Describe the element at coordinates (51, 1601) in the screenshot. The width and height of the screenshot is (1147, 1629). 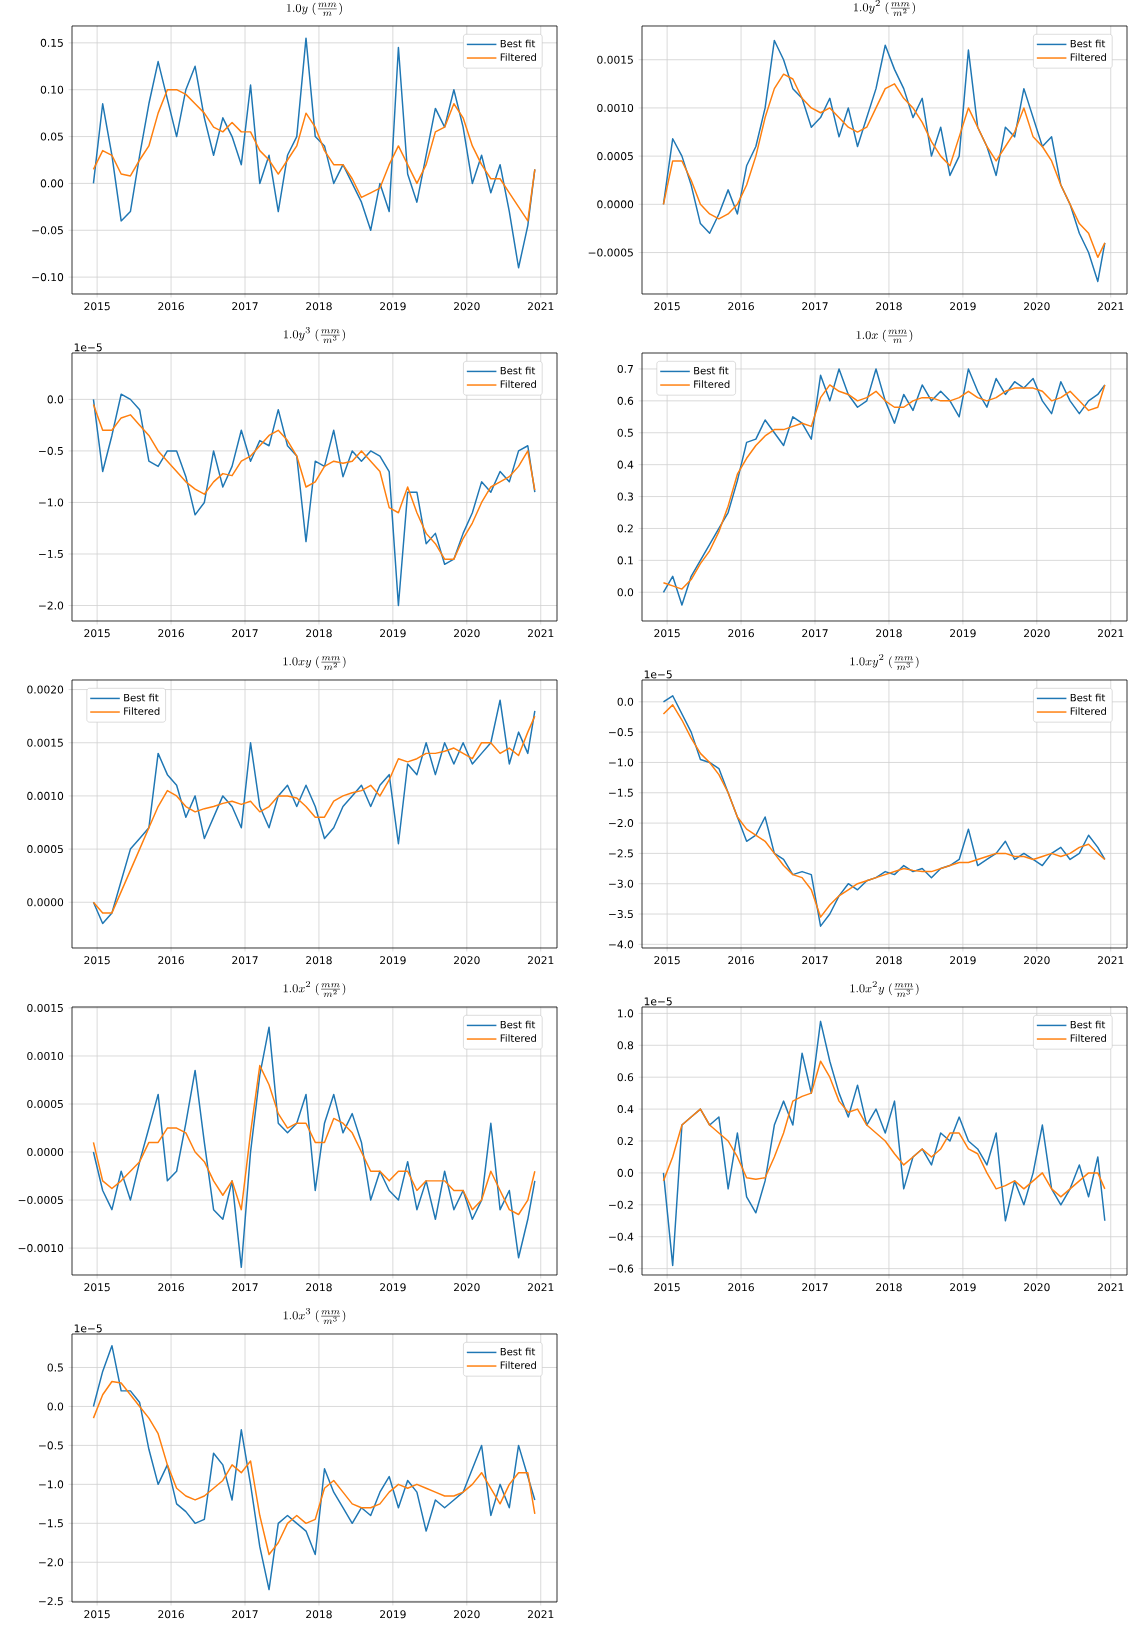
I see `y-tick-label: −2.5` at that location.